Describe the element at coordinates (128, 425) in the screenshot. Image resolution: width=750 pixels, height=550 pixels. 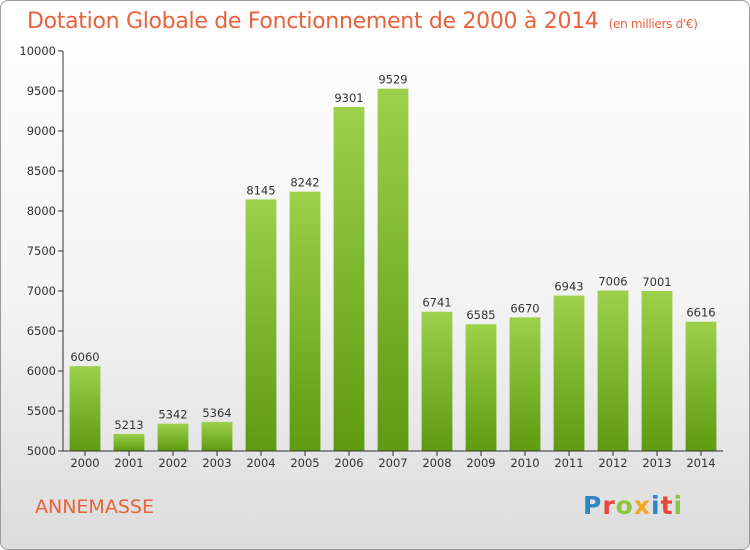
I see `bar-value-label: 5213` at that location.